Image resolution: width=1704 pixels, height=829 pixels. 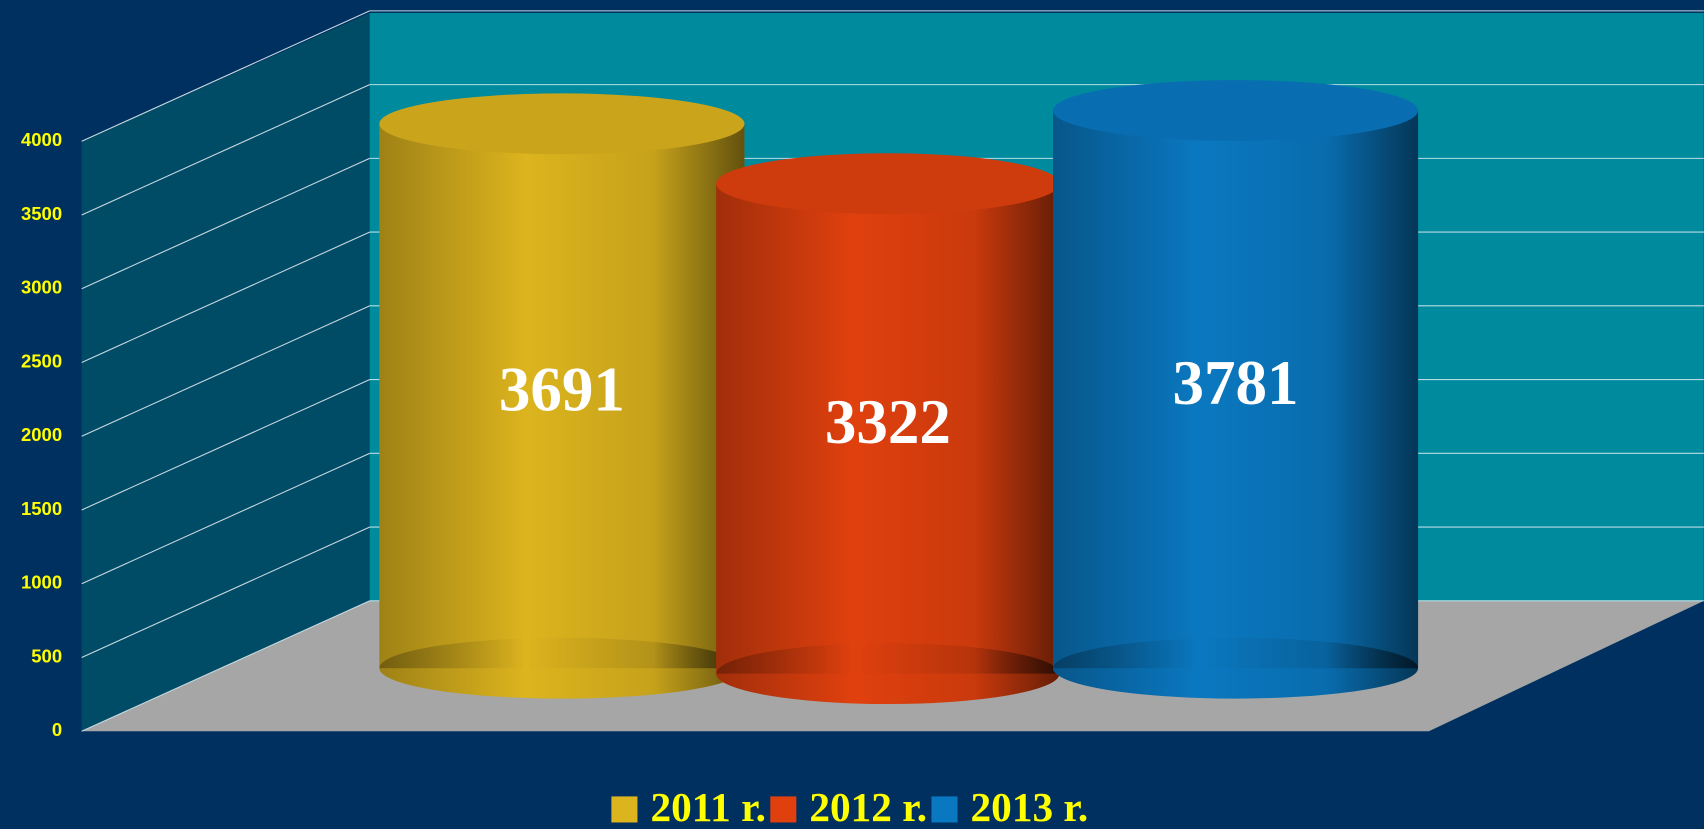 I want to click on value-label: 3322, so click(x=888, y=422).